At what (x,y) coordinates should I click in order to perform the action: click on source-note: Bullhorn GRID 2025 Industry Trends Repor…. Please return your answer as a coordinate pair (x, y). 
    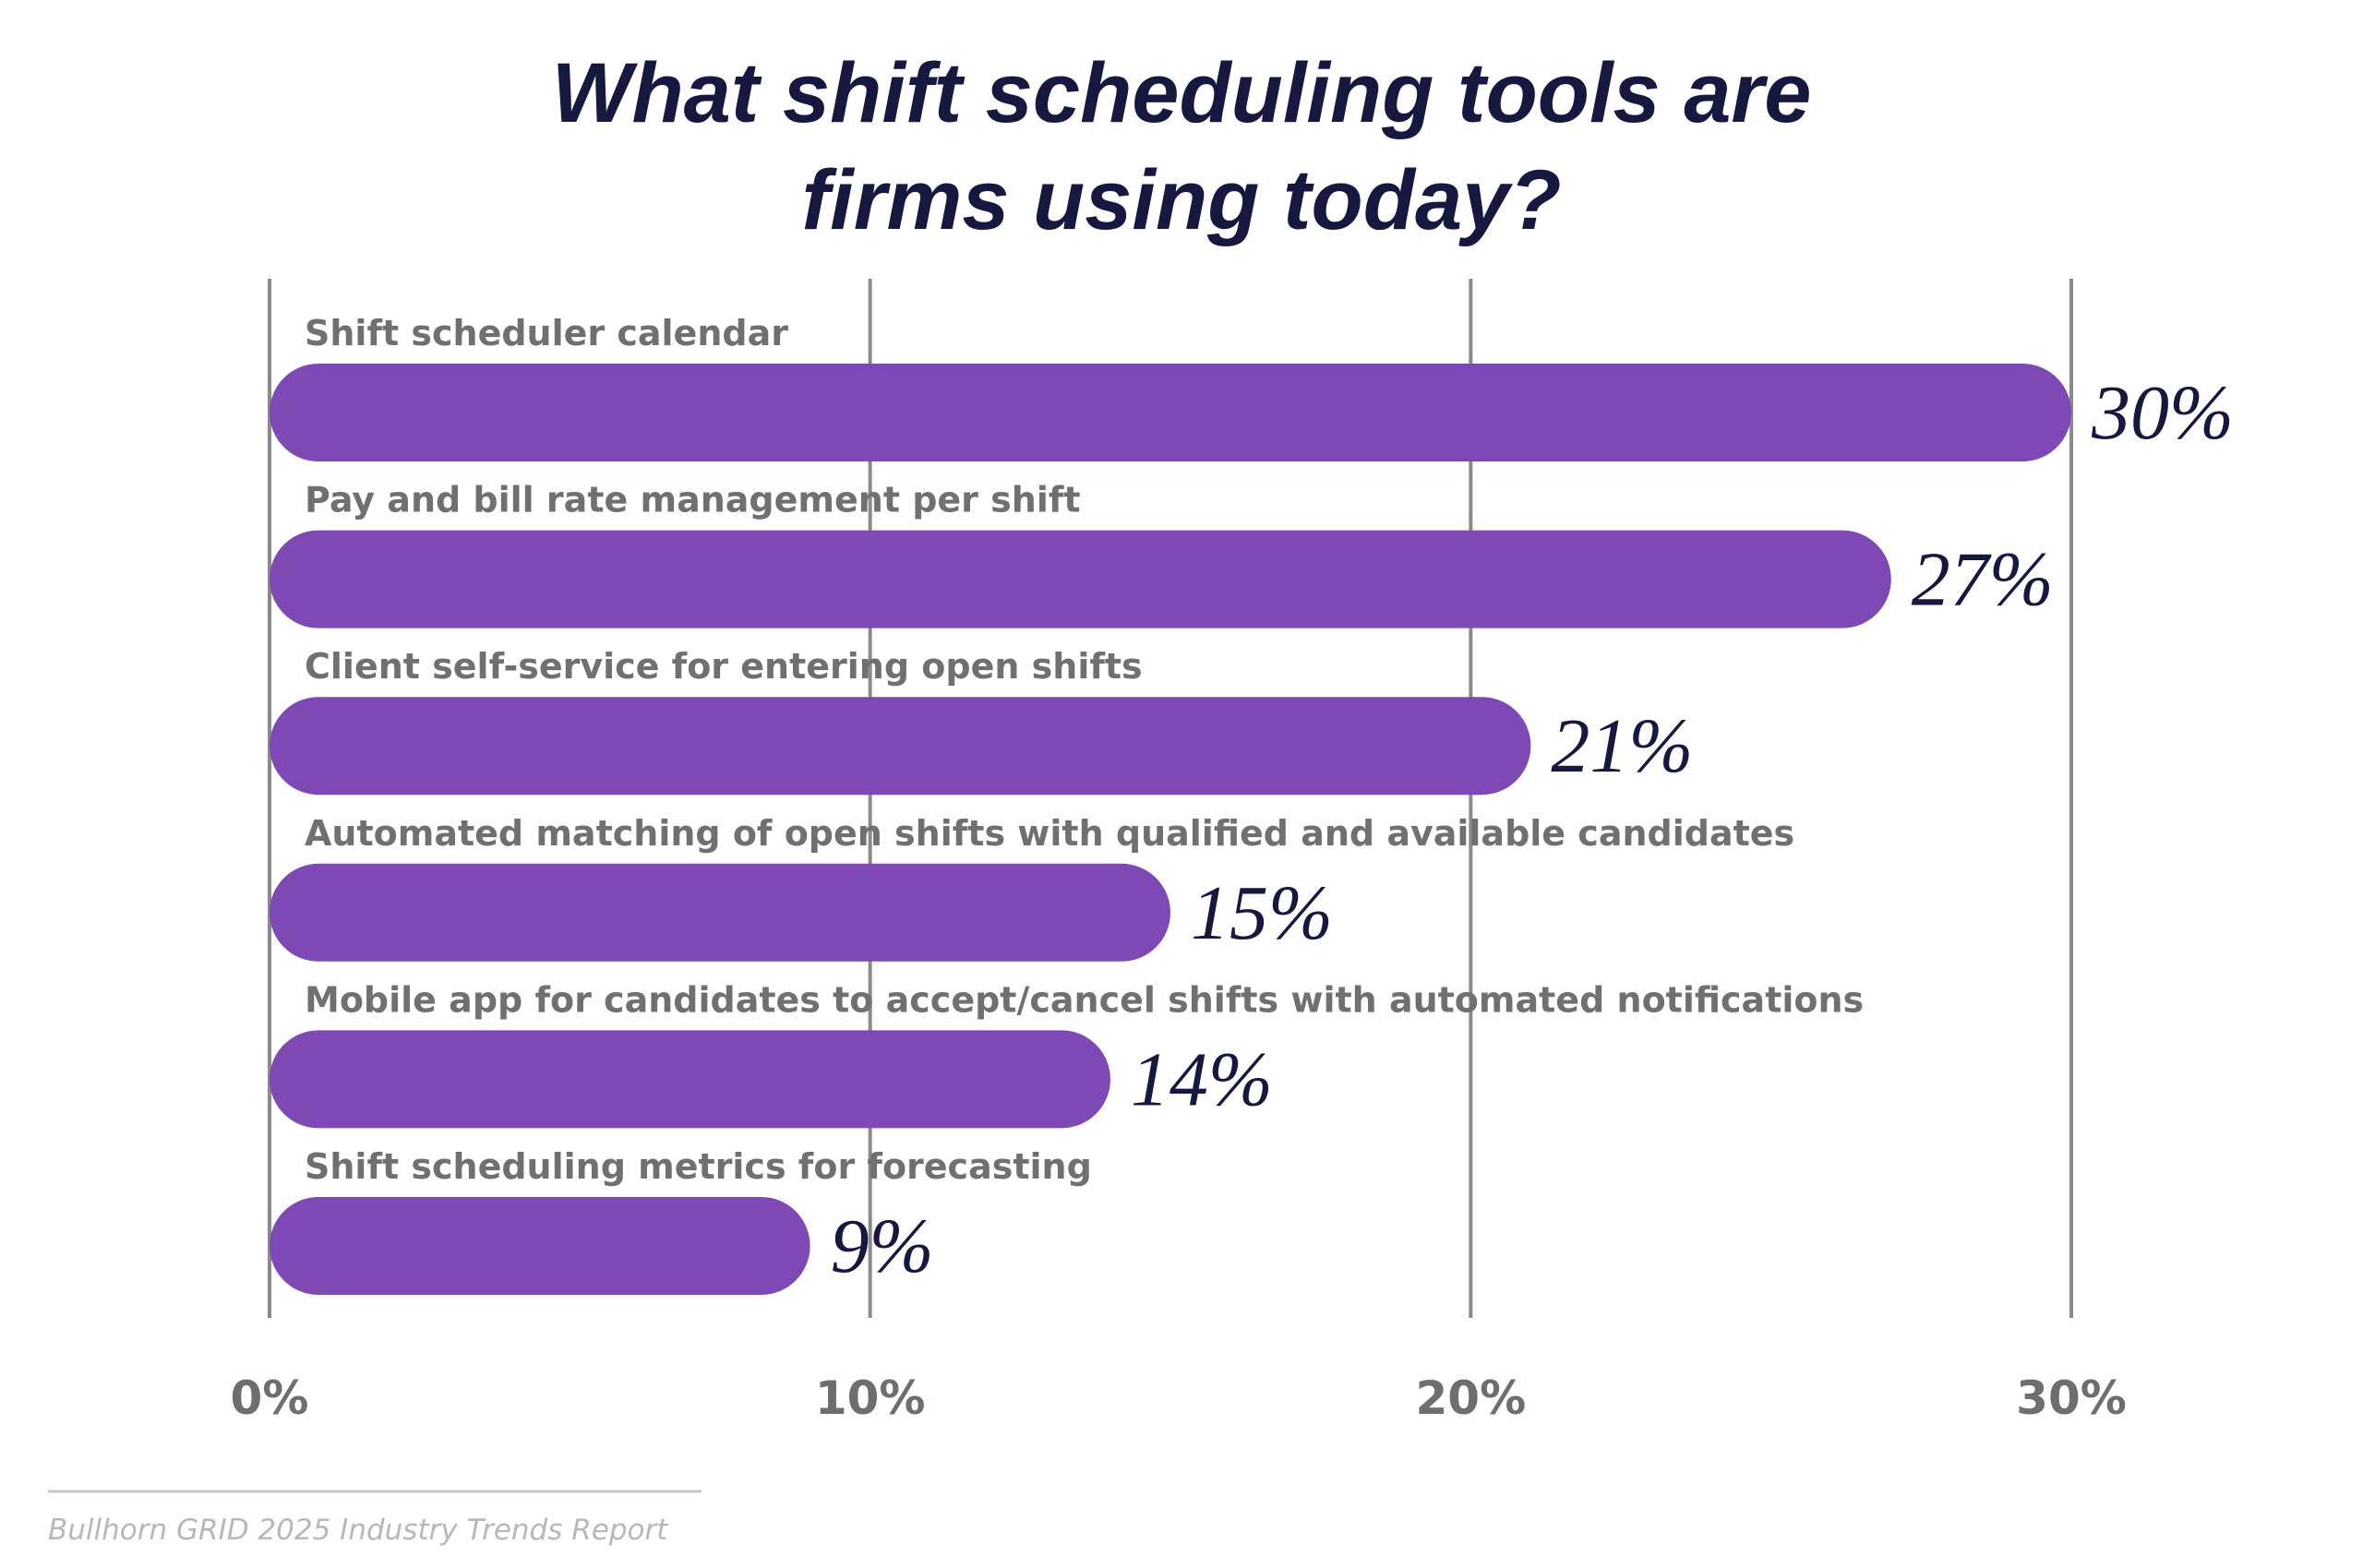
    Looking at the image, I should click on (358, 1530).